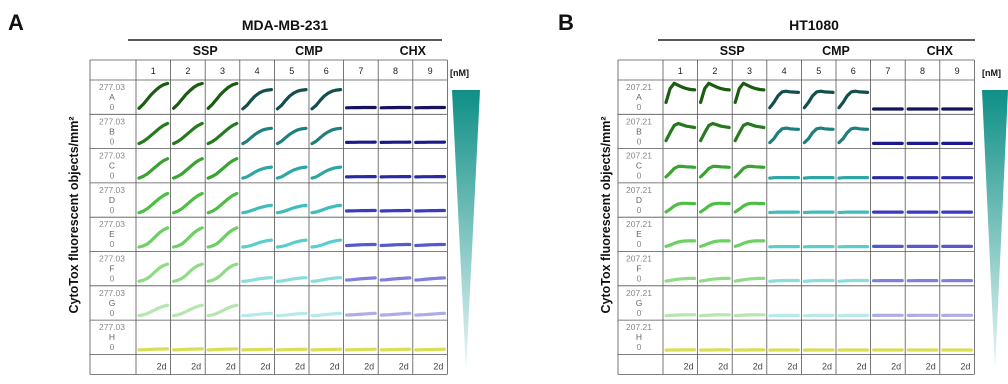  What do you see at coordinates (749, 207) in the screenshot?
I see `series-line-ssp-d3` at bounding box center [749, 207].